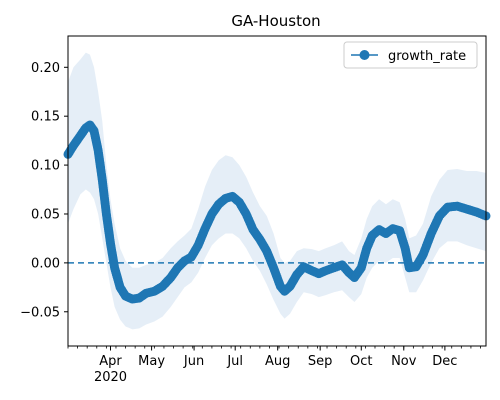  I want to click on y-tick-label: −0.05, so click(40, 312).